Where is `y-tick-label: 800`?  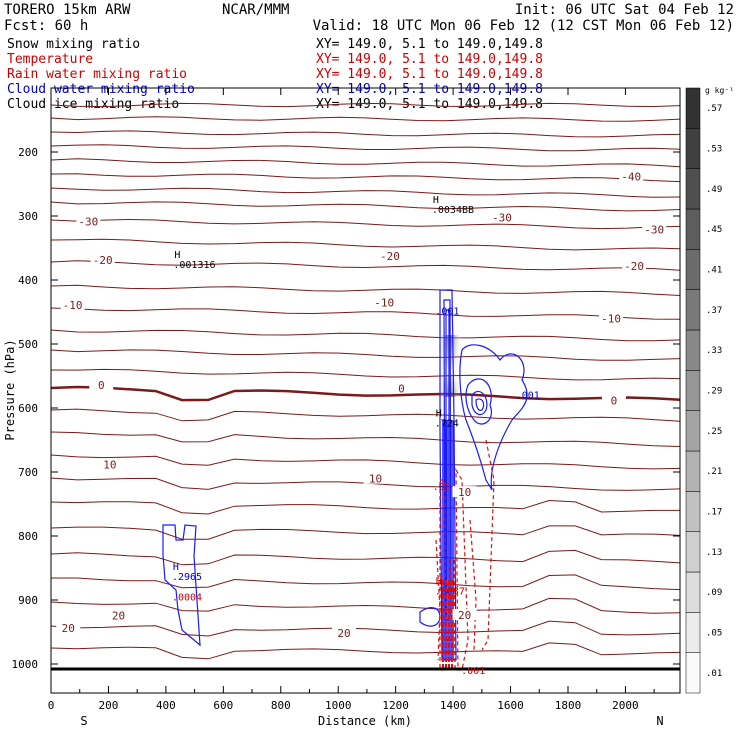 y-tick-label: 800 is located at coordinates (28, 536).